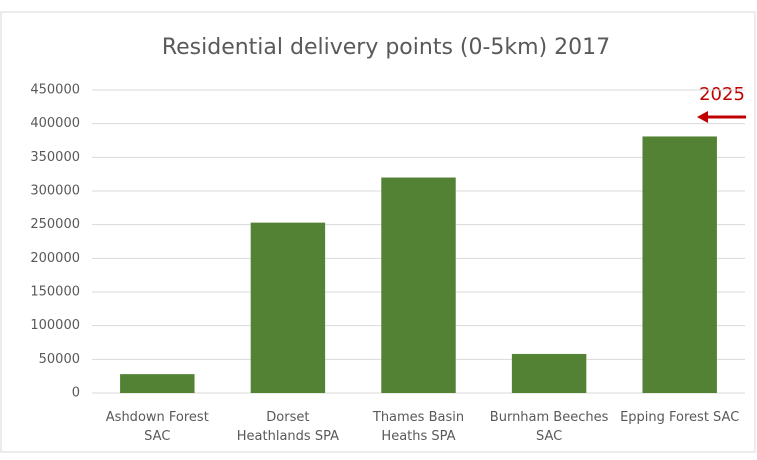 The width and height of the screenshot is (757, 460). What do you see at coordinates (287, 427) in the screenshot?
I see `x-tick-label: Dorset Heathlands SPA` at bounding box center [287, 427].